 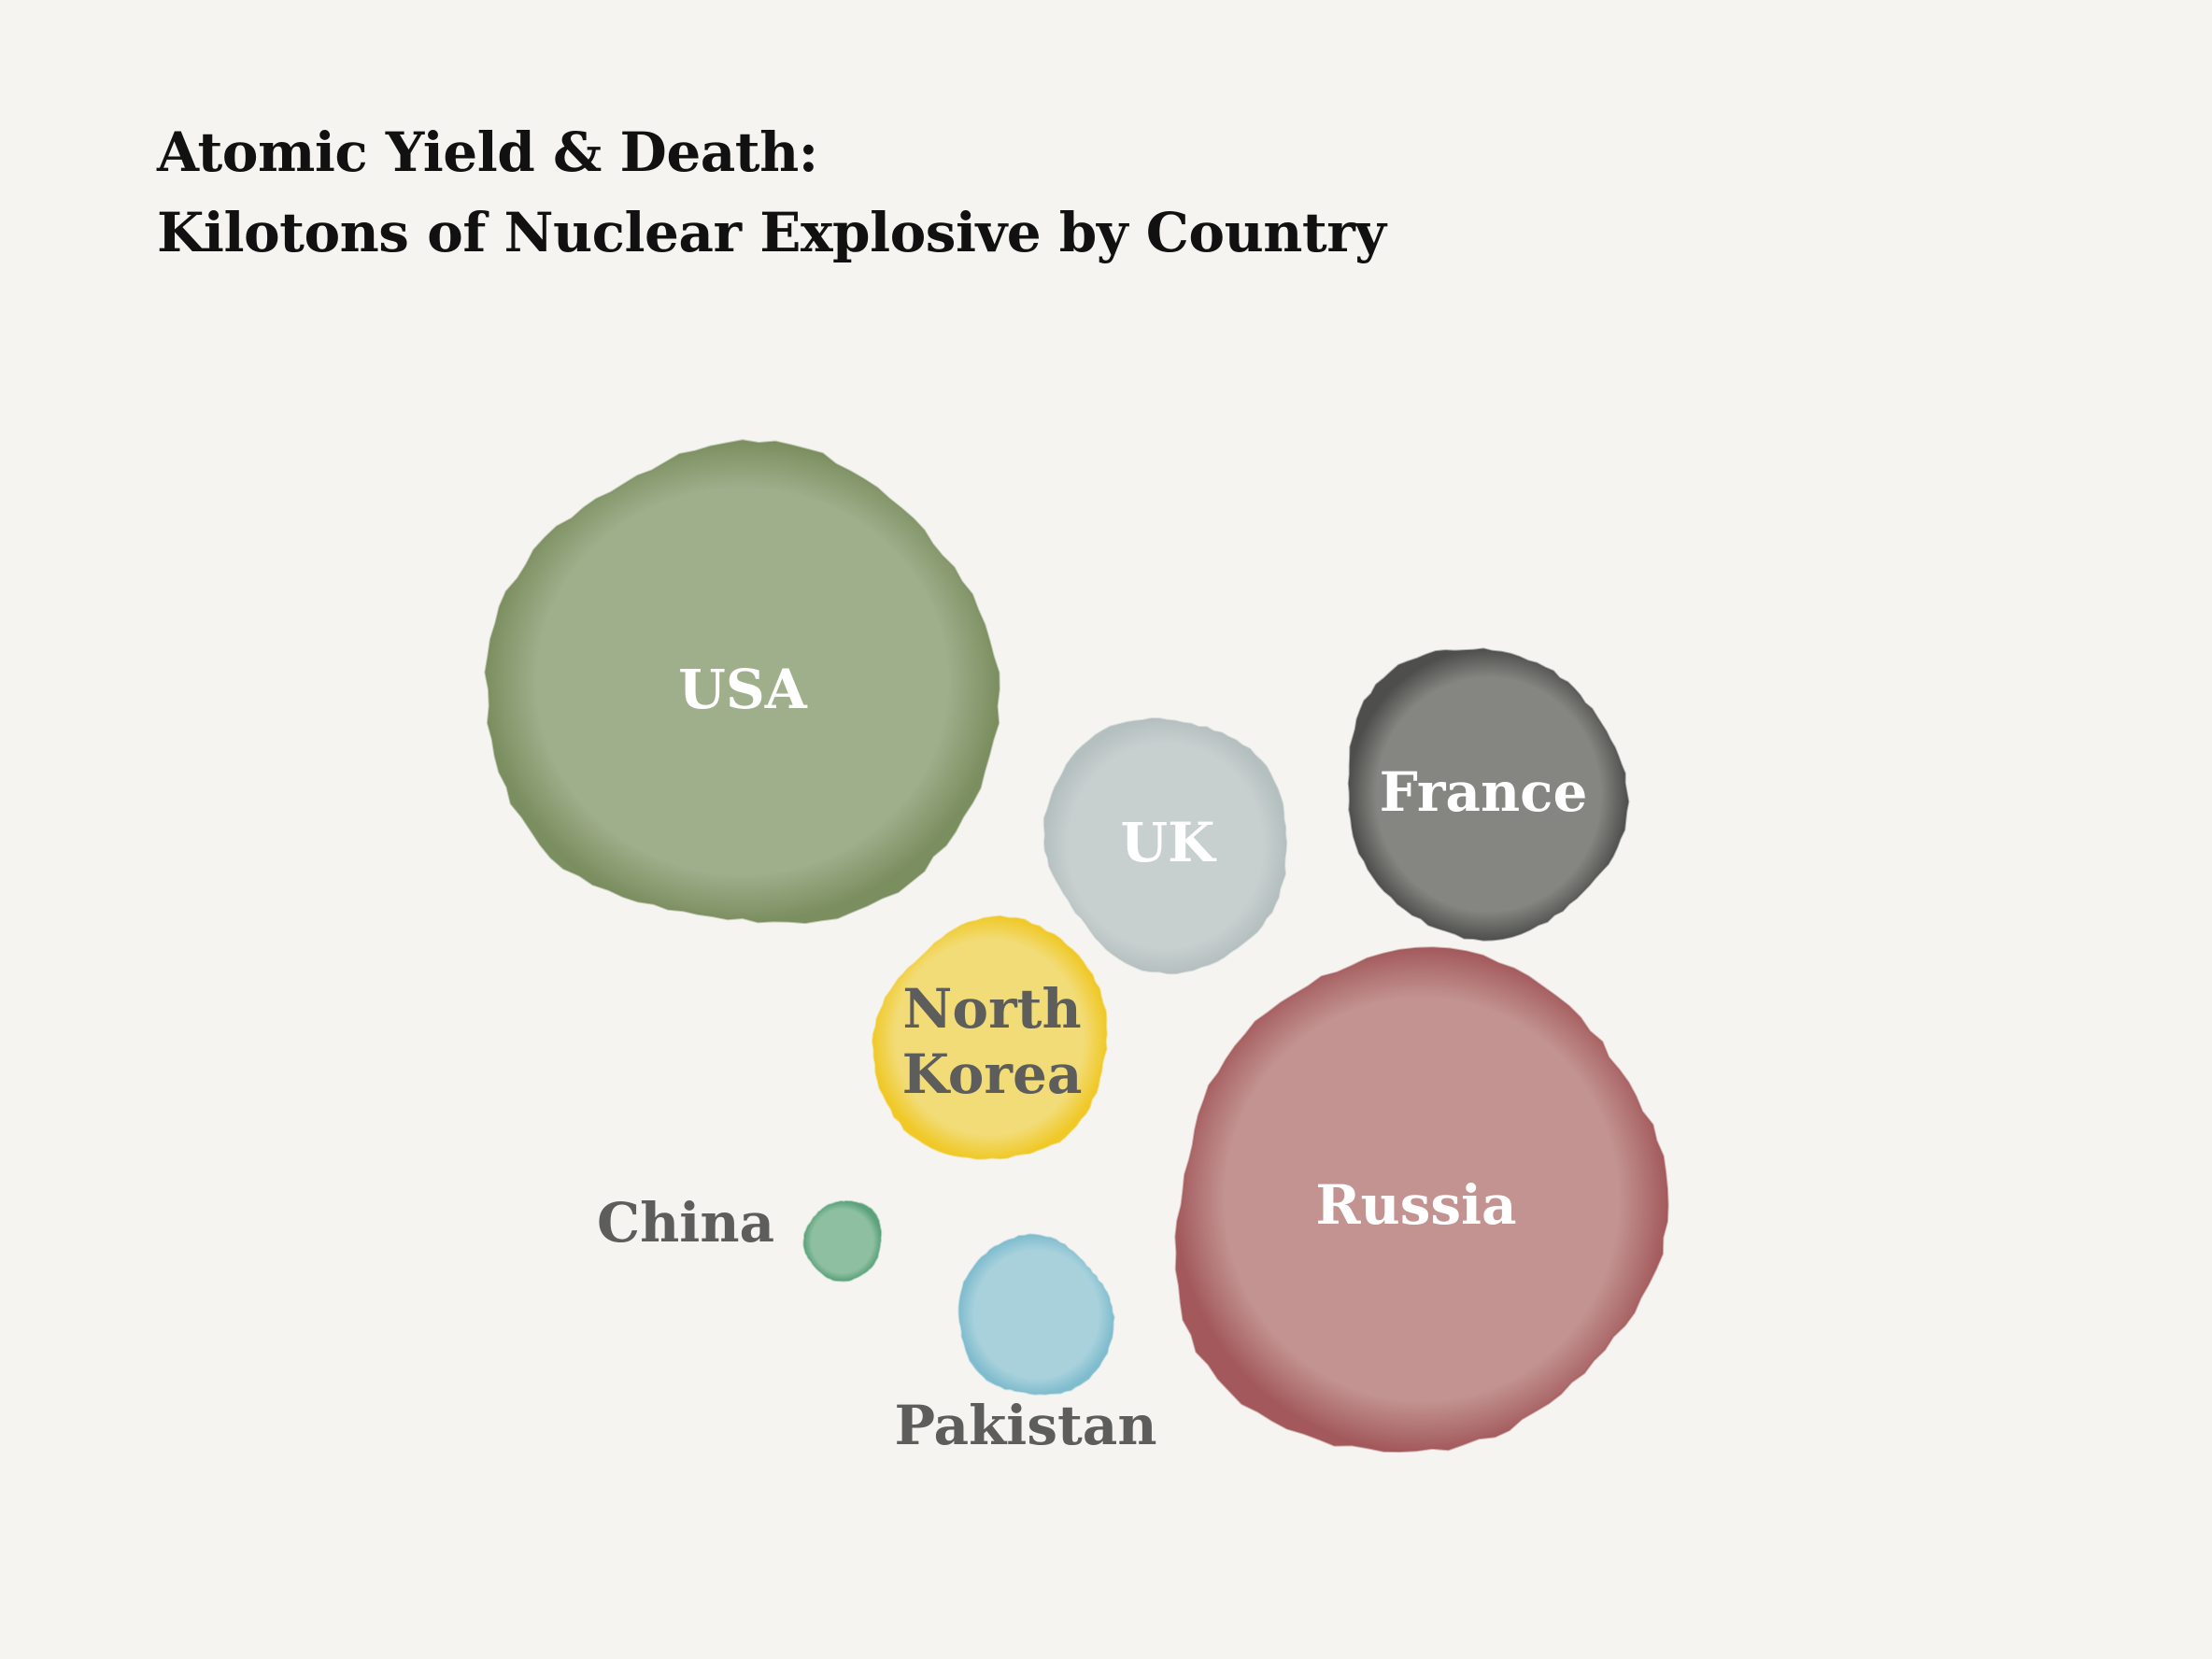 I want to click on bubble-mark-uk, so click(x=1165, y=845).